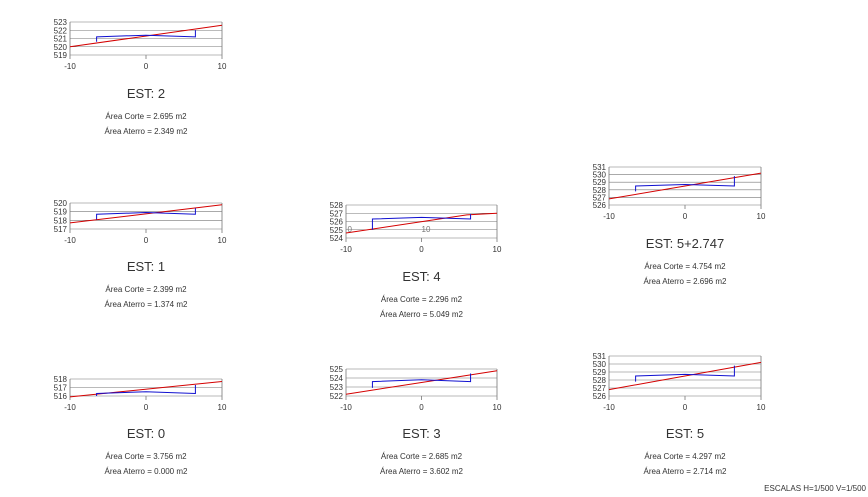 Image resolution: width=868 pixels, height=497 pixels. What do you see at coordinates (421, 433) in the screenshot?
I see `station-title: EST: 3` at bounding box center [421, 433].